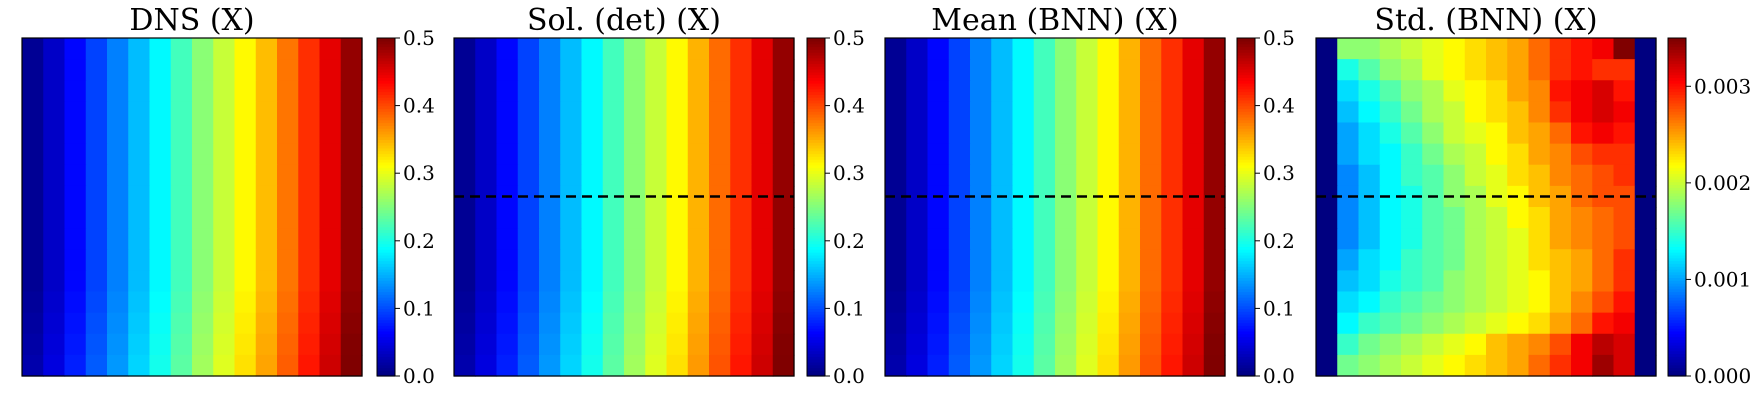 The height and width of the screenshot is (400, 1760). What do you see at coordinates (1279, 241) in the screenshot?
I see `colorbar-tick-label: 0.2` at bounding box center [1279, 241].